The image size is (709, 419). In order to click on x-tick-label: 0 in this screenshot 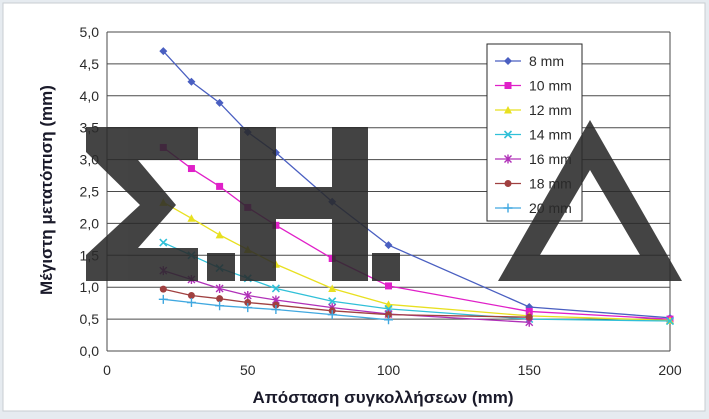, I will do `click(107, 370)`.